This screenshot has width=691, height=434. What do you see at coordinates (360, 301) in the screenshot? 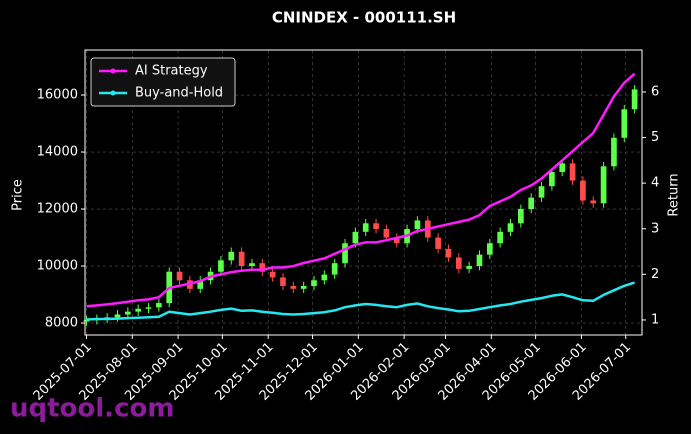
I see `return-line` at bounding box center [360, 301].